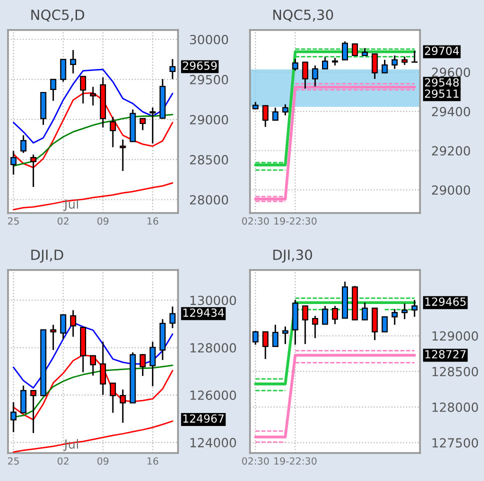 This screenshot has width=484, height=481. Describe the element at coordinates (441, 93) in the screenshot. I see `text: 29511` at that location.